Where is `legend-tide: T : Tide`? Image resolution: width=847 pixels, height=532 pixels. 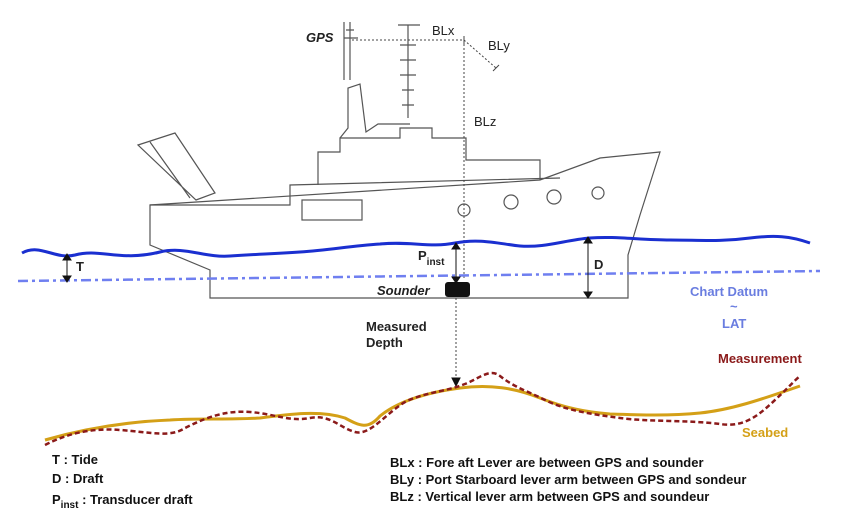 legend-tide: T : Tide is located at coordinates (75, 459).